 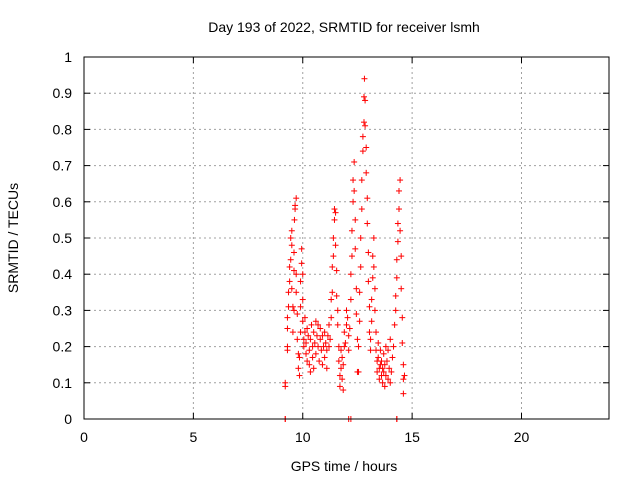 I want to click on y-tick-label: 0.3, so click(x=63, y=310).